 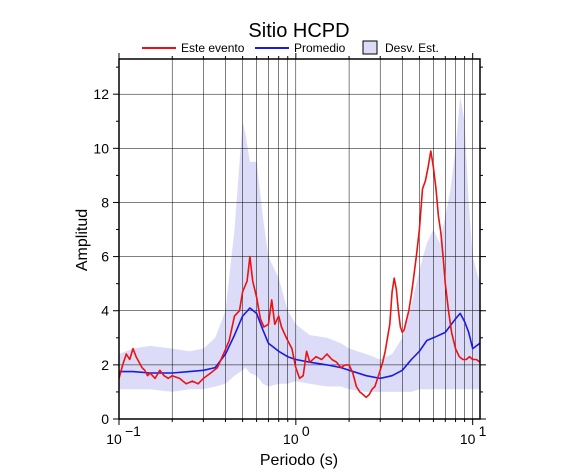 What do you see at coordinates (299, 460) in the screenshot?
I see `x-axis-label: Periodo (s)` at bounding box center [299, 460].